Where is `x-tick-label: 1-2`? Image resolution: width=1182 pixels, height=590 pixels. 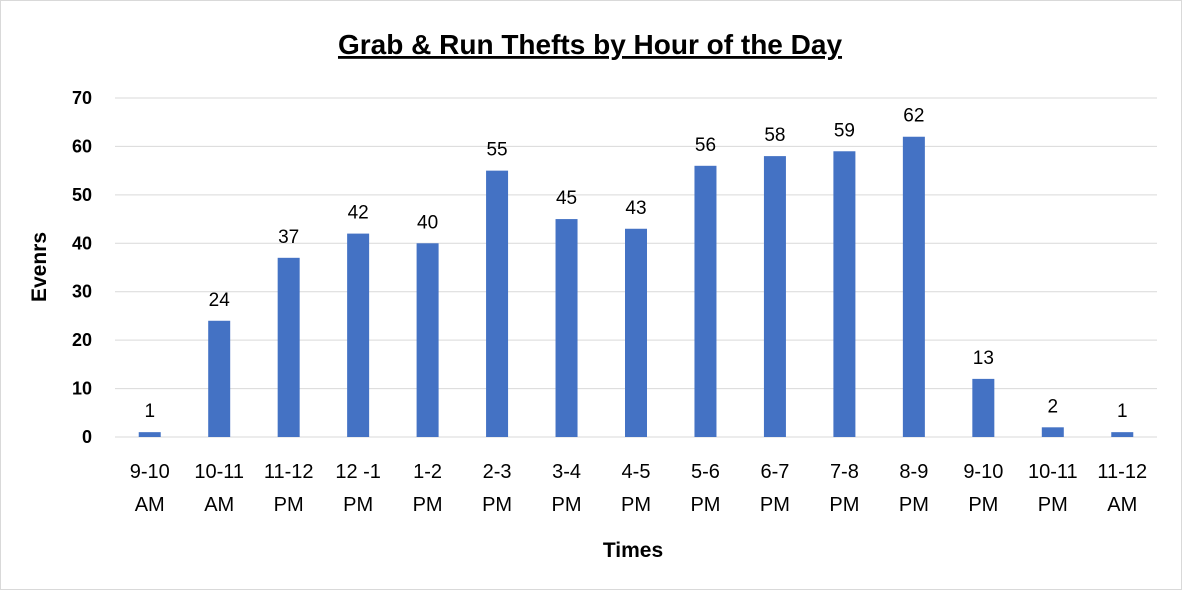 x-tick-label: 1-2 is located at coordinates (427, 472).